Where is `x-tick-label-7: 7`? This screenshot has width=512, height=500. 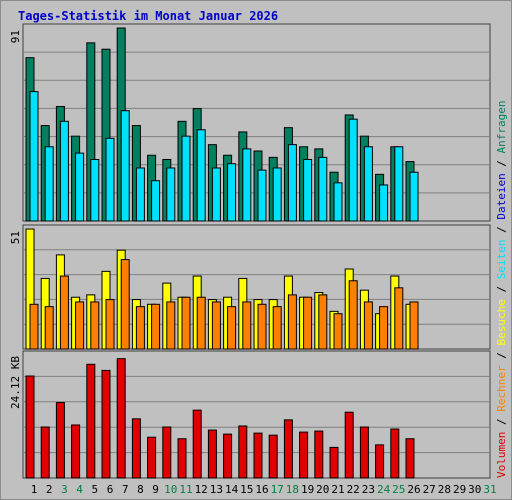
x-tick-label-7: 7 is located at coordinates (125, 489).